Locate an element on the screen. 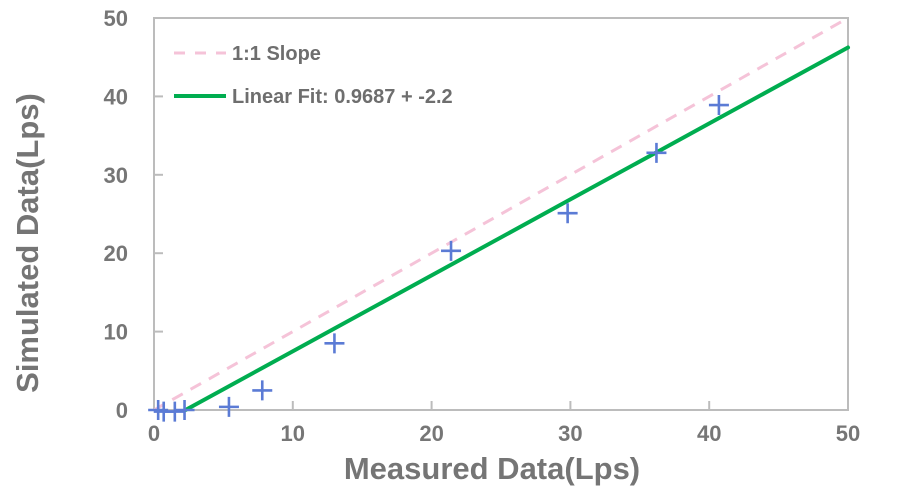  y-tick-label: 10 is located at coordinates (116, 332).